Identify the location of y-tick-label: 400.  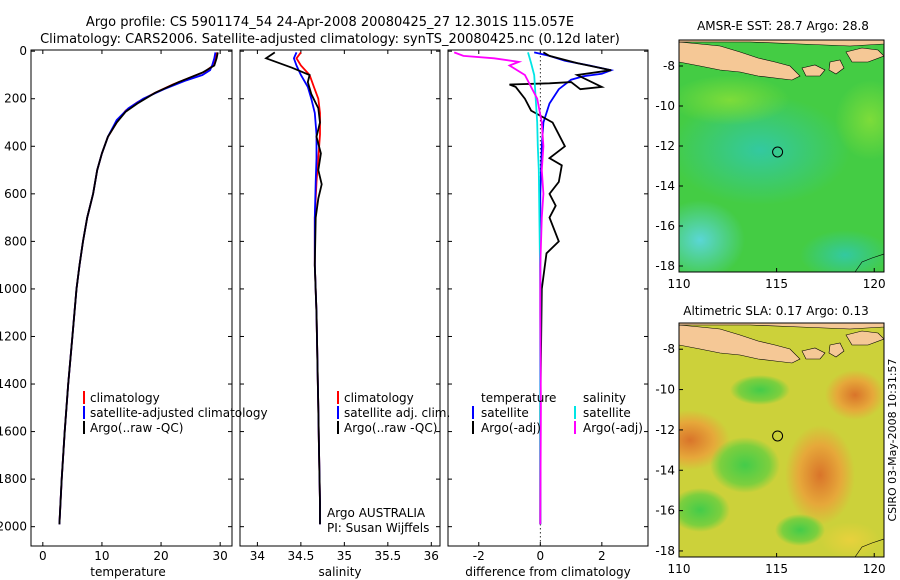
(15, 146).